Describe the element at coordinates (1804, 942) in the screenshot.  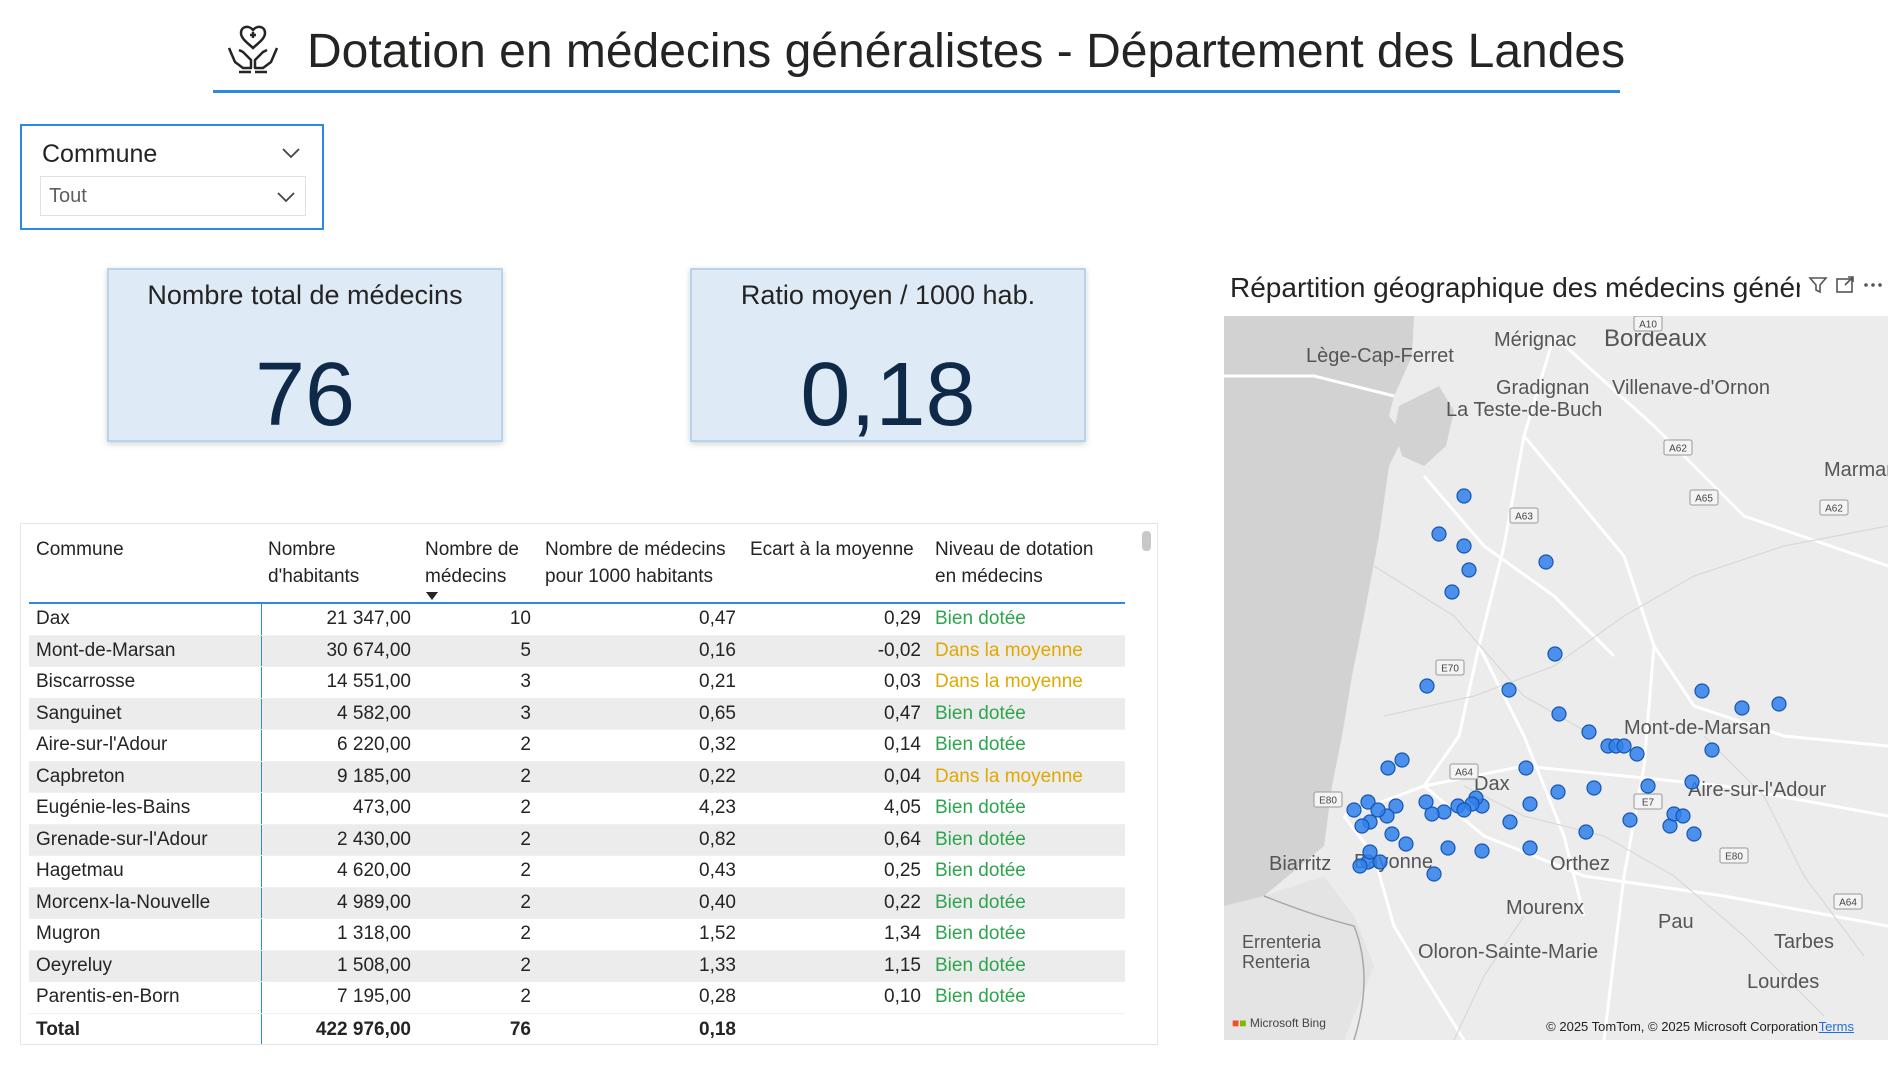
I see `map-place-label: Tarbes` at that location.